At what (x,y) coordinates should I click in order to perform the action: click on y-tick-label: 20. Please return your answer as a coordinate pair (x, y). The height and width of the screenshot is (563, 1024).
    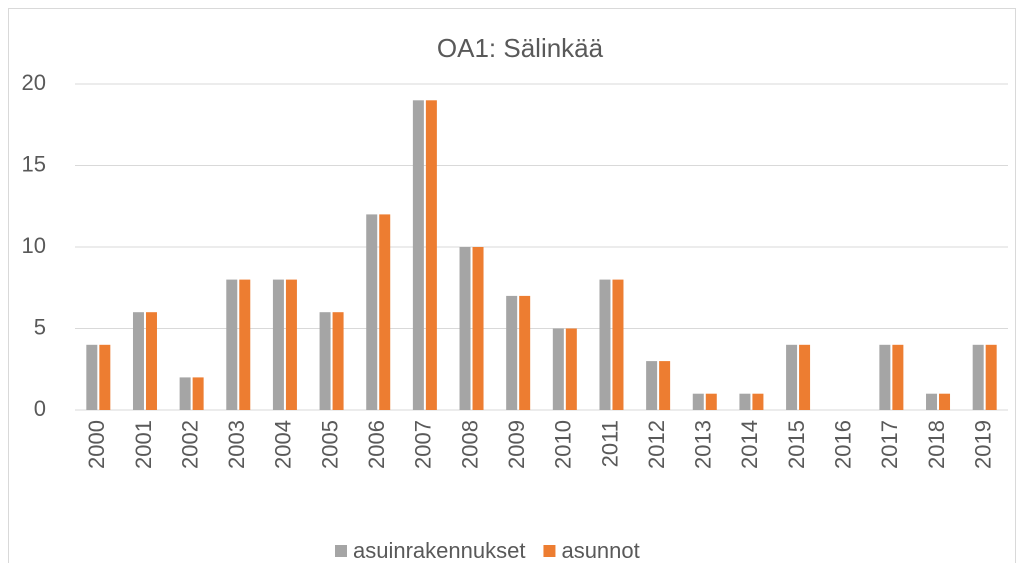
    Looking at the image, I should click on (34, 82).